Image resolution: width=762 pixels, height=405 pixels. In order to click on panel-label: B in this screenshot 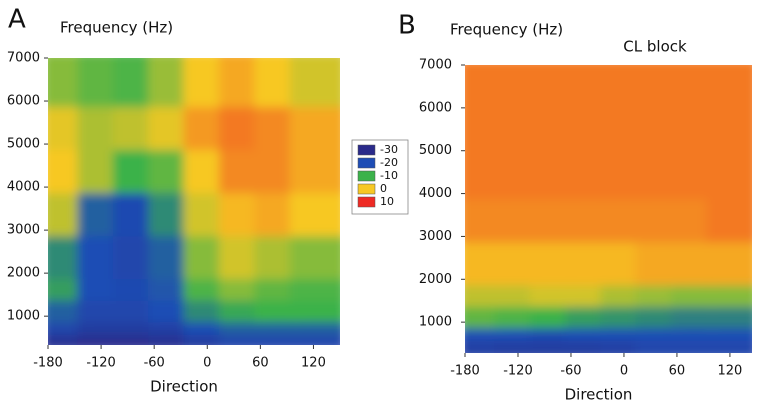, I will do `click(407, 26)`.